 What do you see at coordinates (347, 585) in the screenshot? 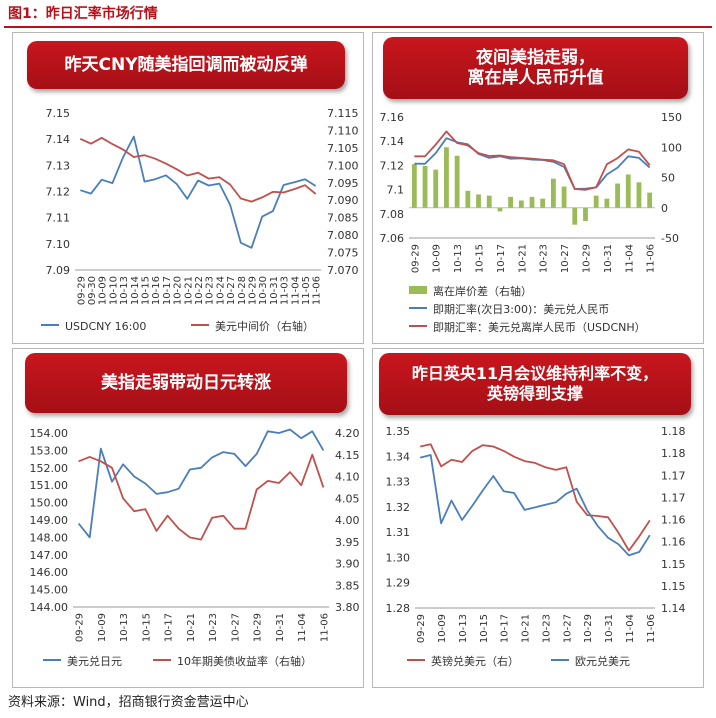
I see `y-right-tick-label: 3.85` at bounding box center [347, 585].